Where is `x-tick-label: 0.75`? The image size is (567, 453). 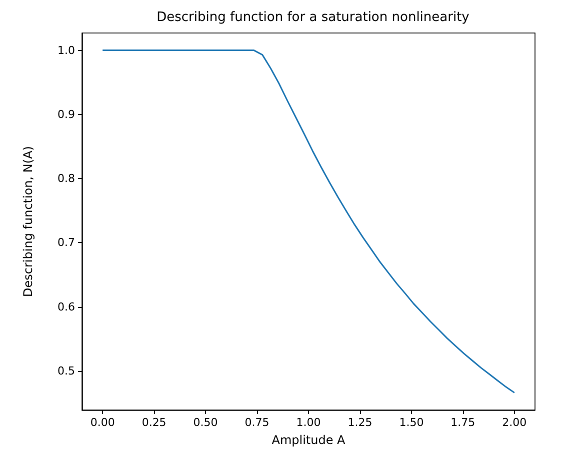
x-tick-label: 0.75 is located at coordinates (257, 422).